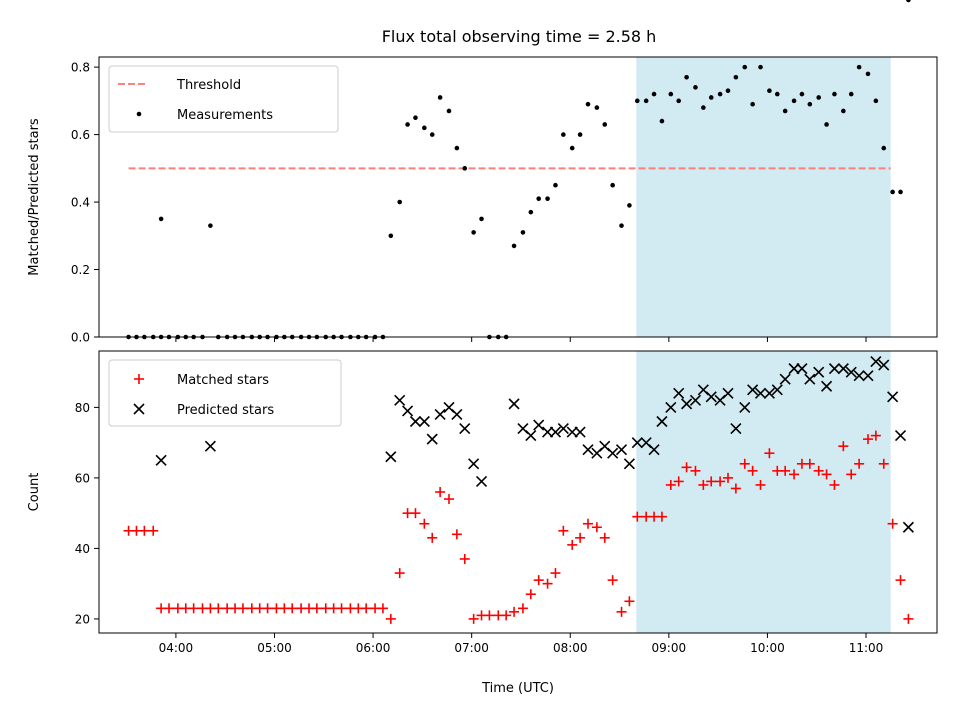  I want to click on x-ticks: 04:00 05:00 06:00 07:00 08:00 09:00 10:00 11:00, so click(521, 644).